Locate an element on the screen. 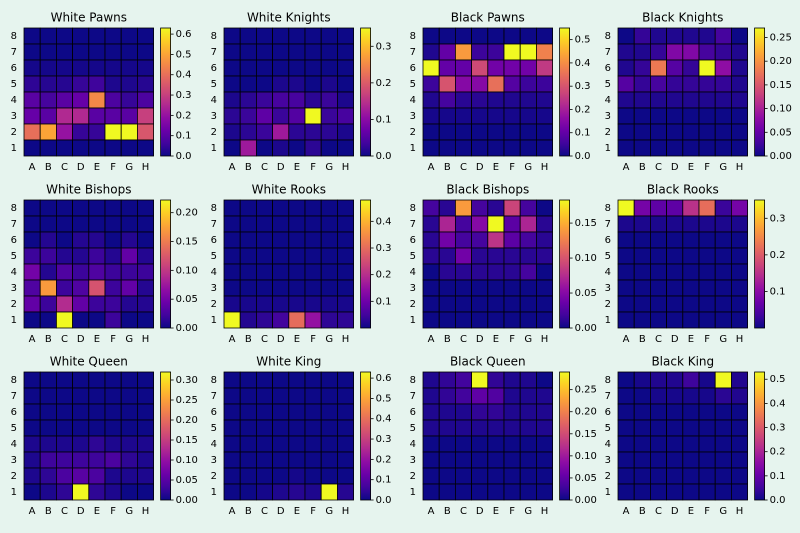  colorbar-tick-label: 0.6 is located at coordinates (184, 34).